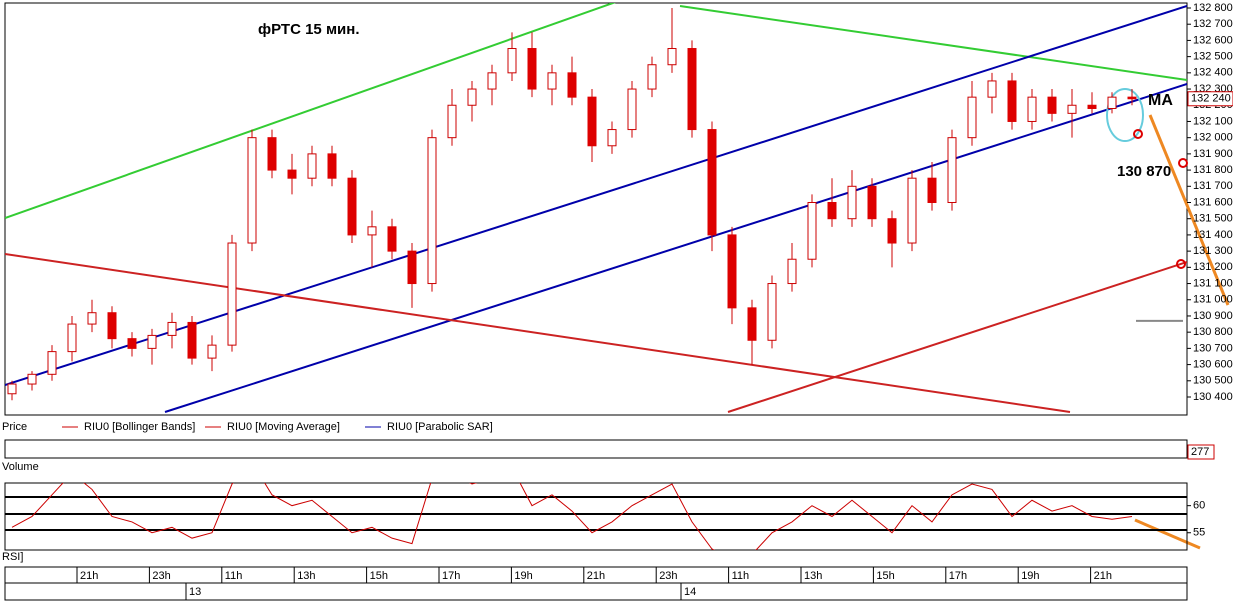 The height and width of the screenshot is (603, 1233). Describe the element at coordinates (309, 29) in the screenshot. I see `chart-title: фРТС 15 мин.` at that location.